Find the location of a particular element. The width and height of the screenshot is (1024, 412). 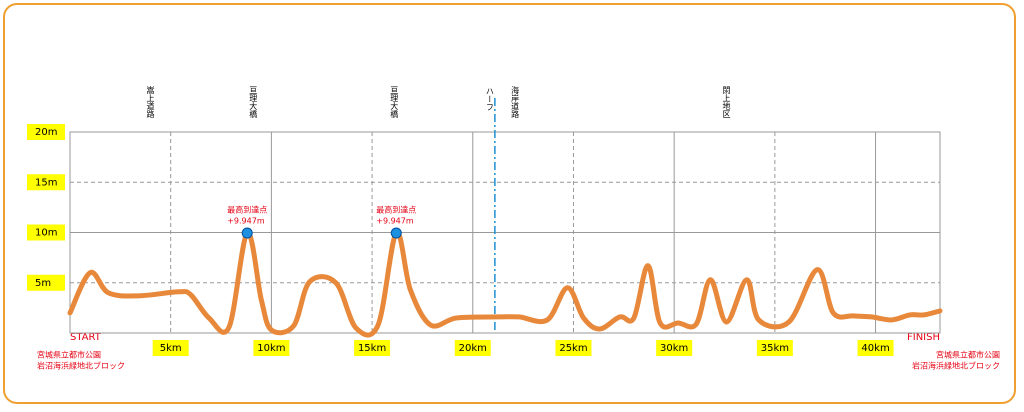

x-tick-label: 15km is located at coordinates (372, 348).